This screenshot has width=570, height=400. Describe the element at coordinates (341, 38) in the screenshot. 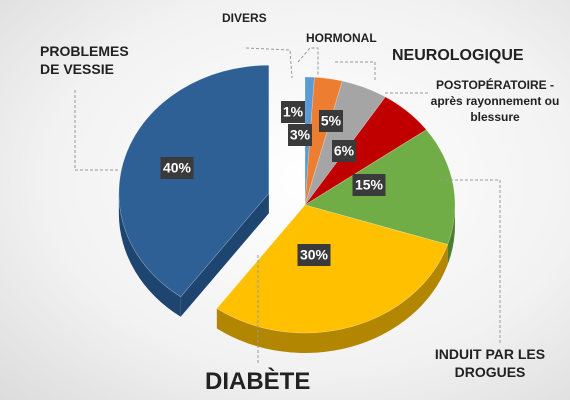

I see `category-label: HORMONAL` at that location.